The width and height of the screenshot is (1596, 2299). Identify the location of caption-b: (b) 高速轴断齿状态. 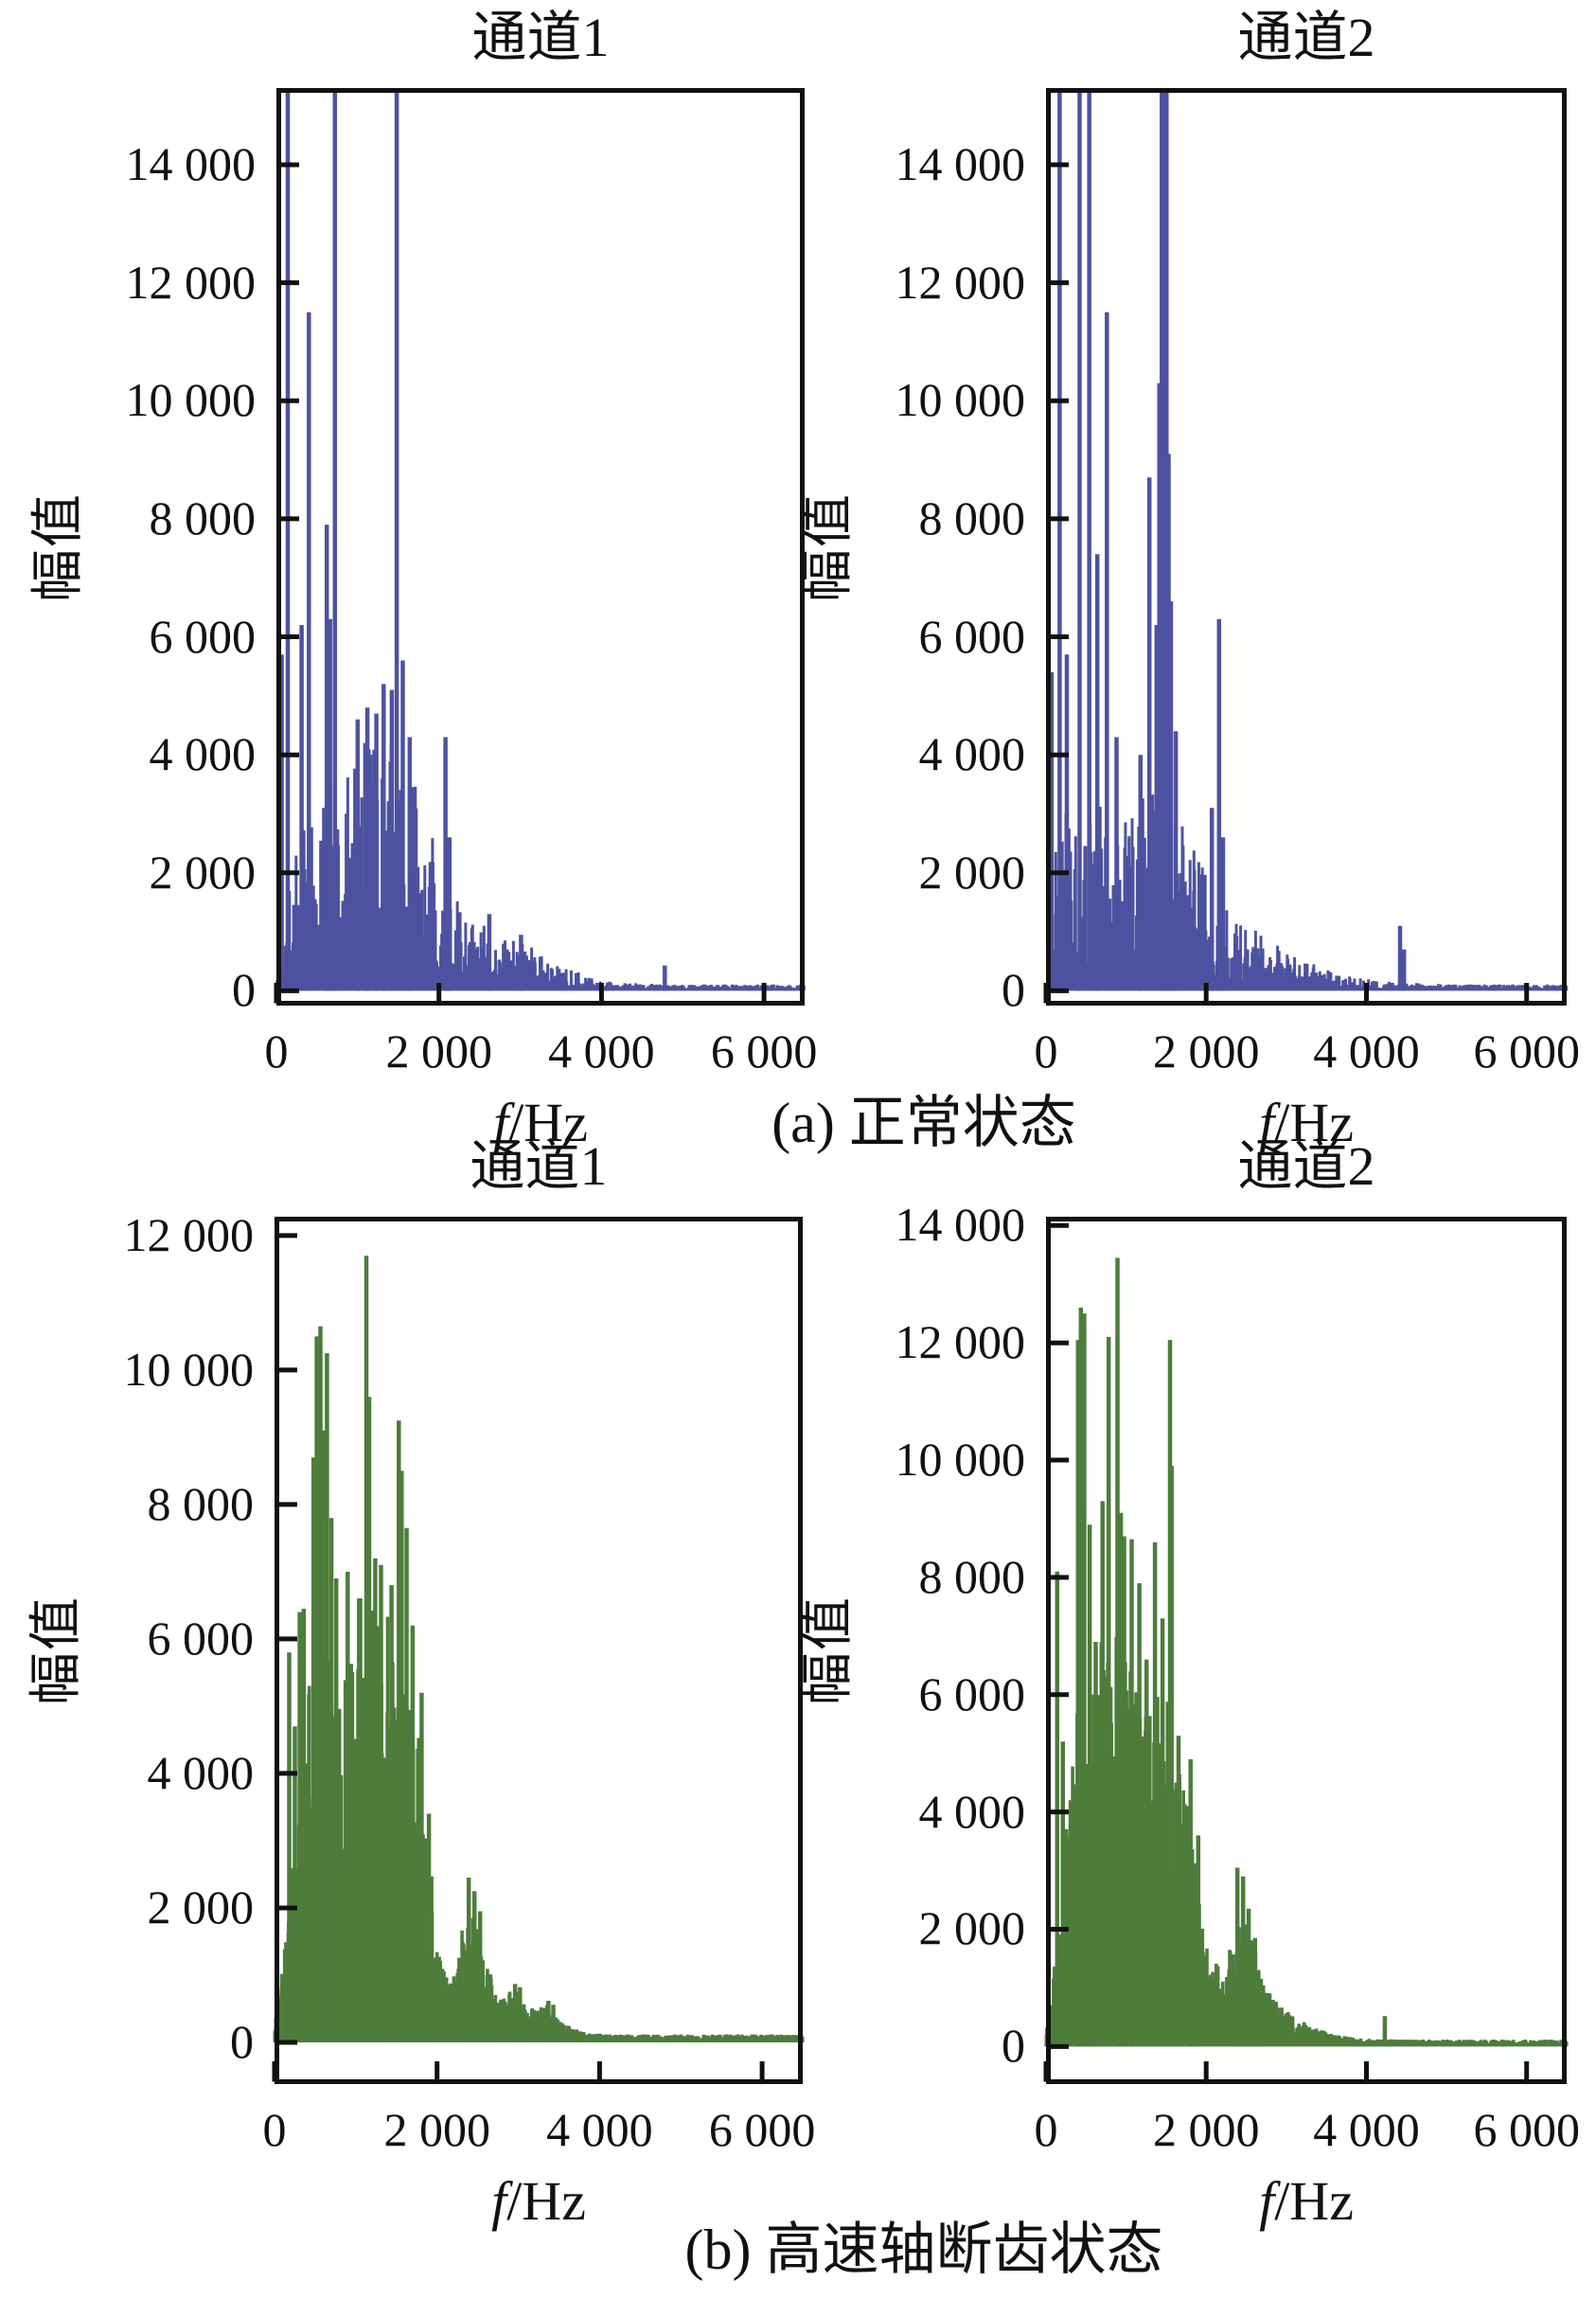
(924, 2250).